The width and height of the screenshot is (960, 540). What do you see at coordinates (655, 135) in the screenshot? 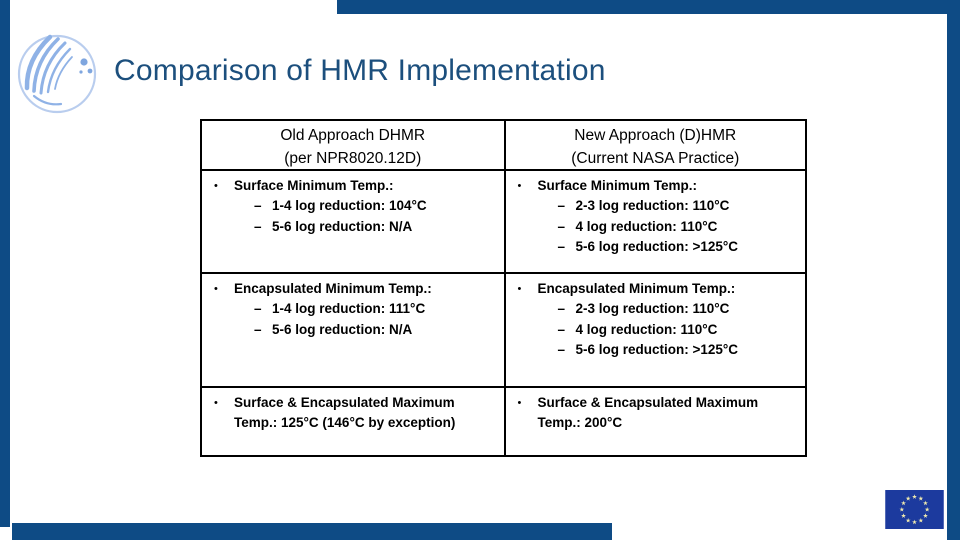
I see `header-line: New Approach (D)HMR` at bounding box center [655, 135].